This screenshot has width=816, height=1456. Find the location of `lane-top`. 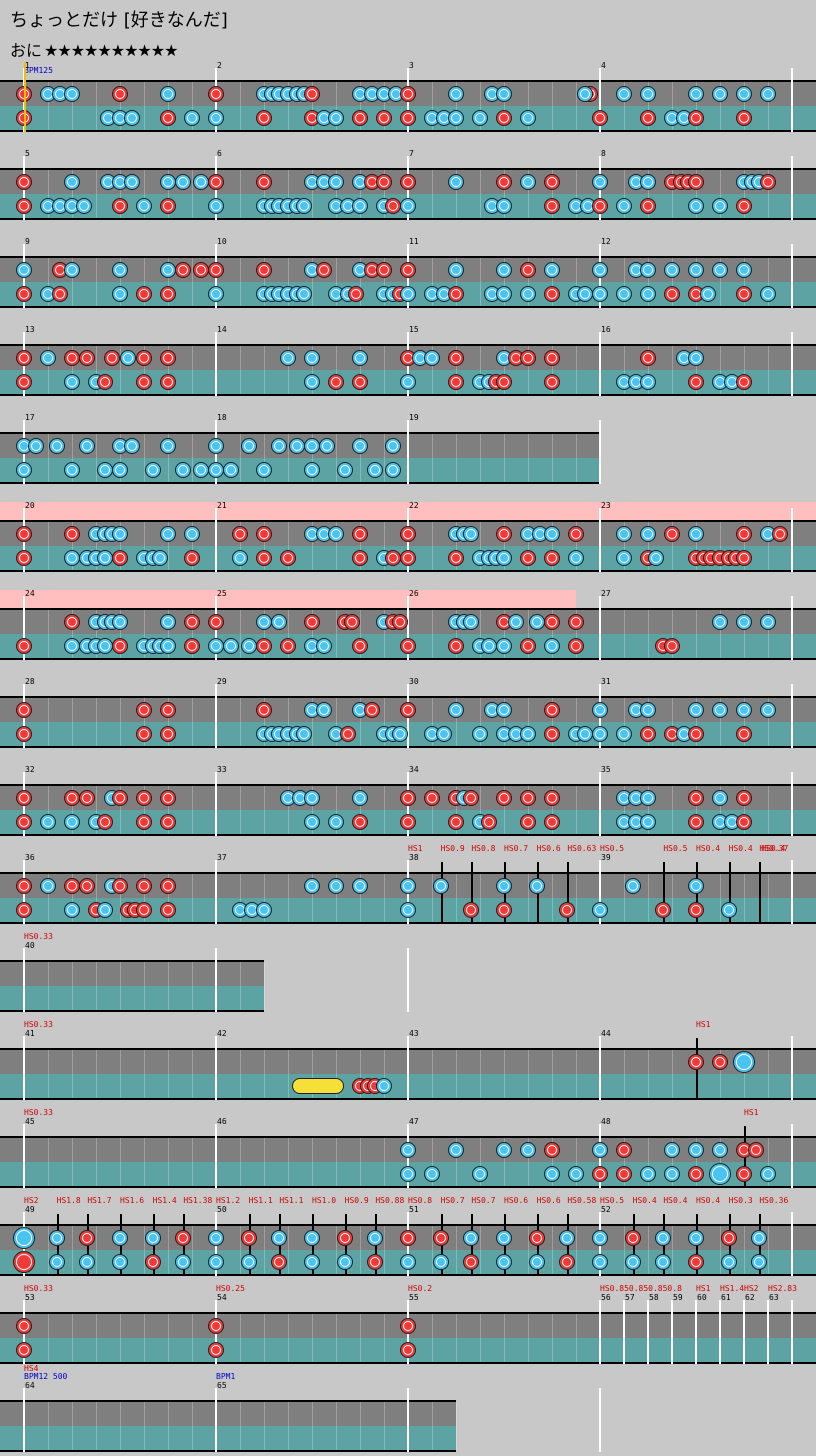

lane-top is located at coordinates (228, 1414).